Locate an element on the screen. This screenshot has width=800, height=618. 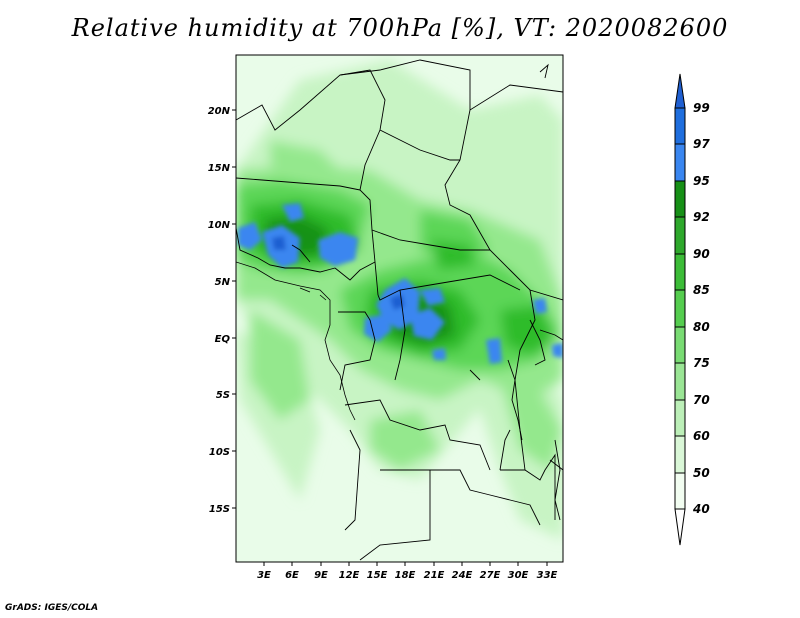
colorbar-label: 60 is located at coordinates (701, 436).